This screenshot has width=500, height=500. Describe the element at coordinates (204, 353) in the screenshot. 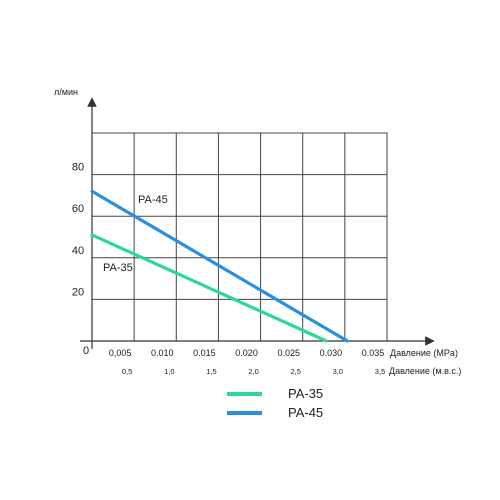

I see `x-tick-label: 0.015` at that location.